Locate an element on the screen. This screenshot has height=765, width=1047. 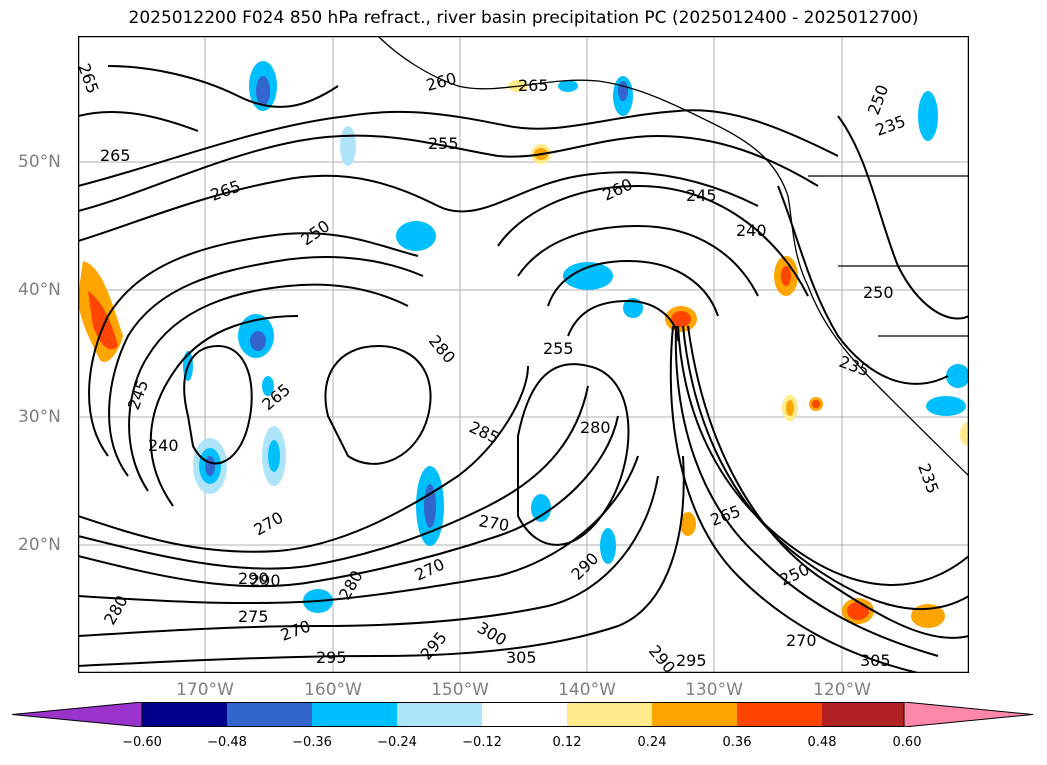
colorbar-extend-high is located at coordinates (968, 714).